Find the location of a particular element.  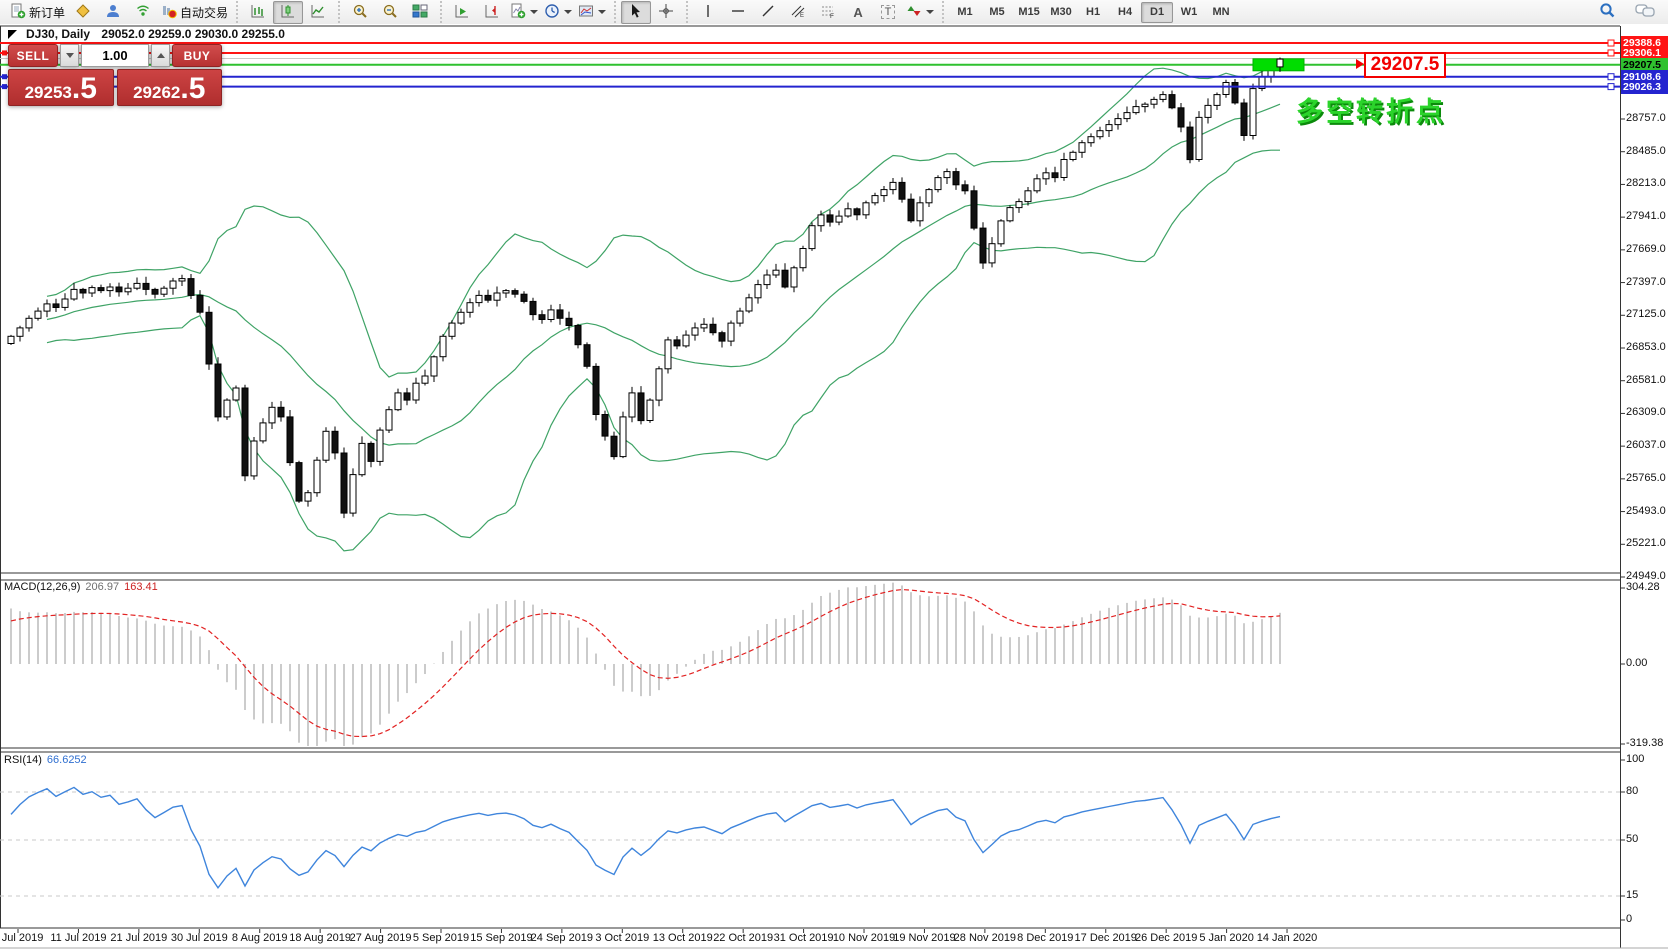

autotrading-label: 自动交易 is located at coordinates (204, 12).